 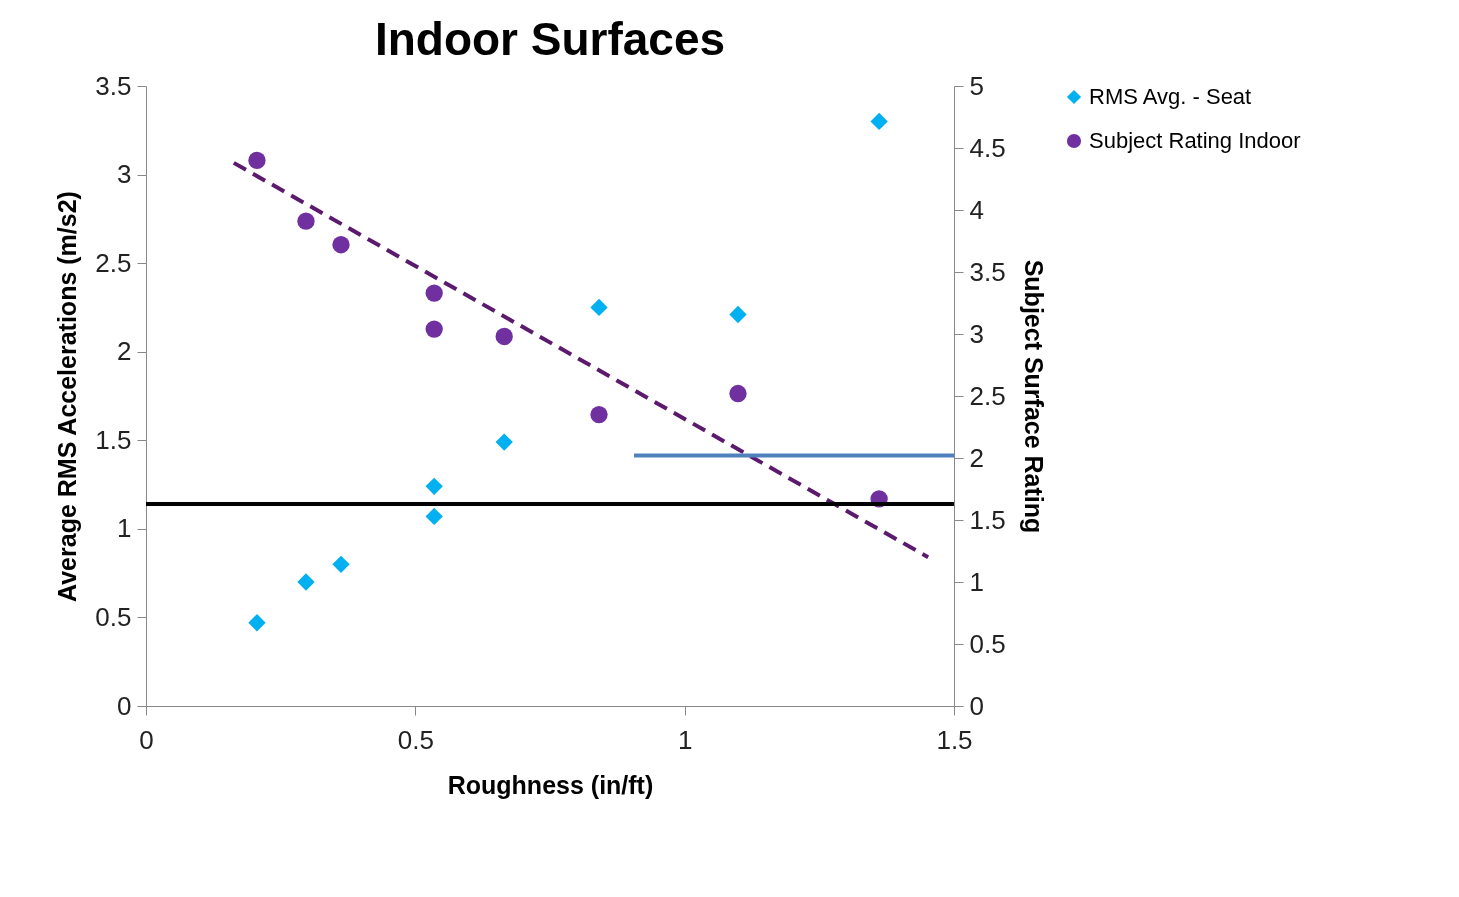 What do you see at coordinates (124, 705) in the screenshot?
I see `y-tick-label: 0` at bounding box center [124, 705].